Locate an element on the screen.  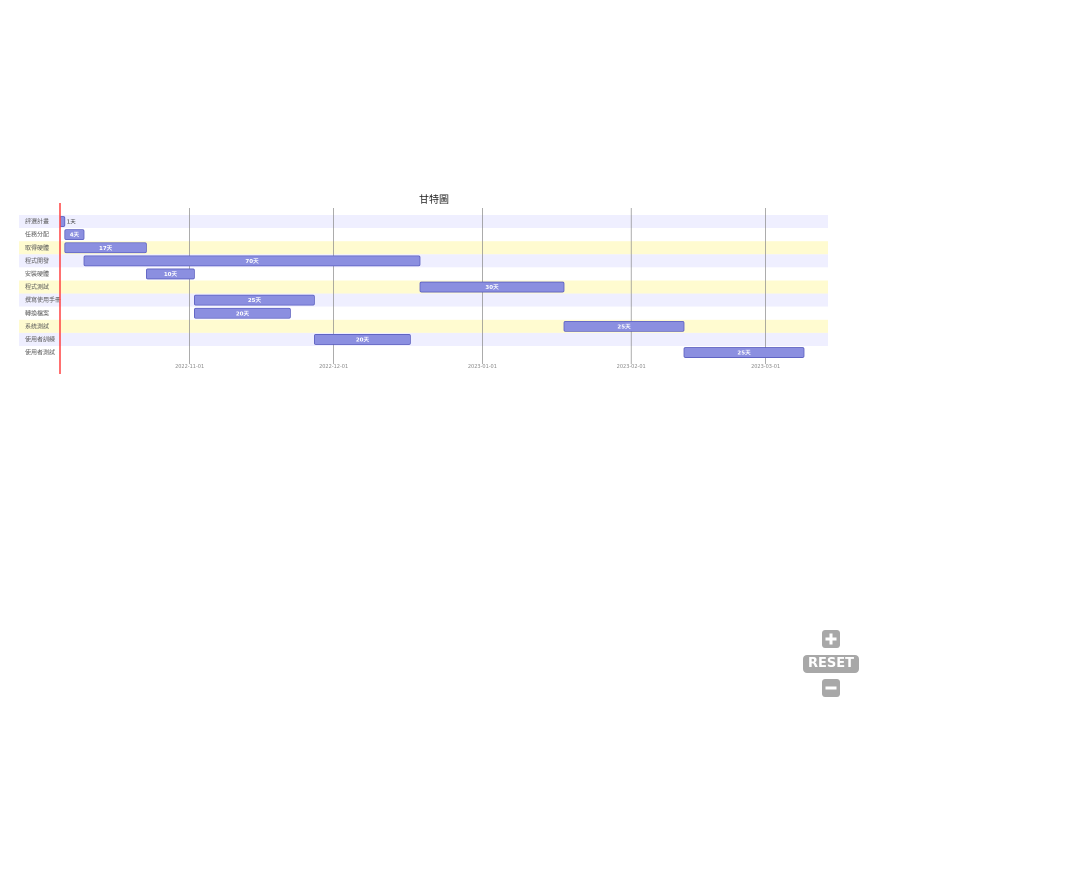
task-duration-label: 70天 is located at coordinates (252, 261).